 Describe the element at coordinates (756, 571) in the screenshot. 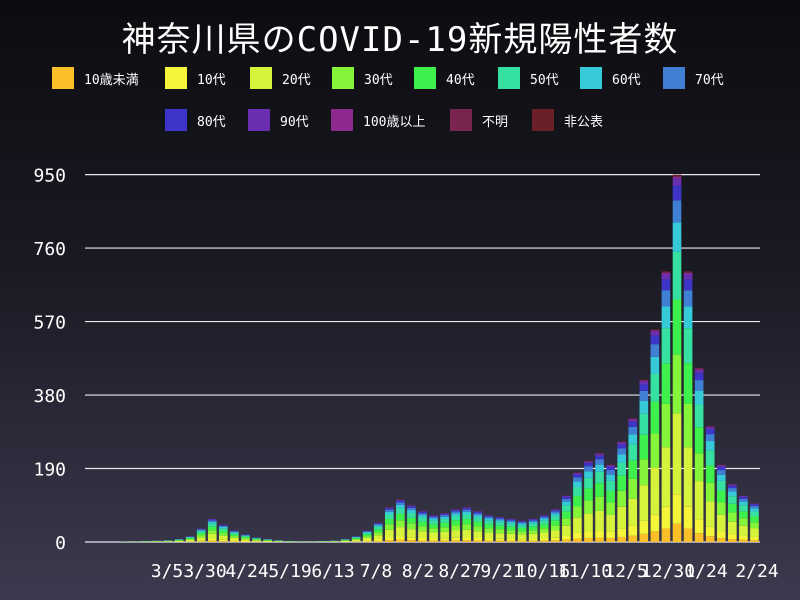

I see `x-tick-label: 2/24` at that location.